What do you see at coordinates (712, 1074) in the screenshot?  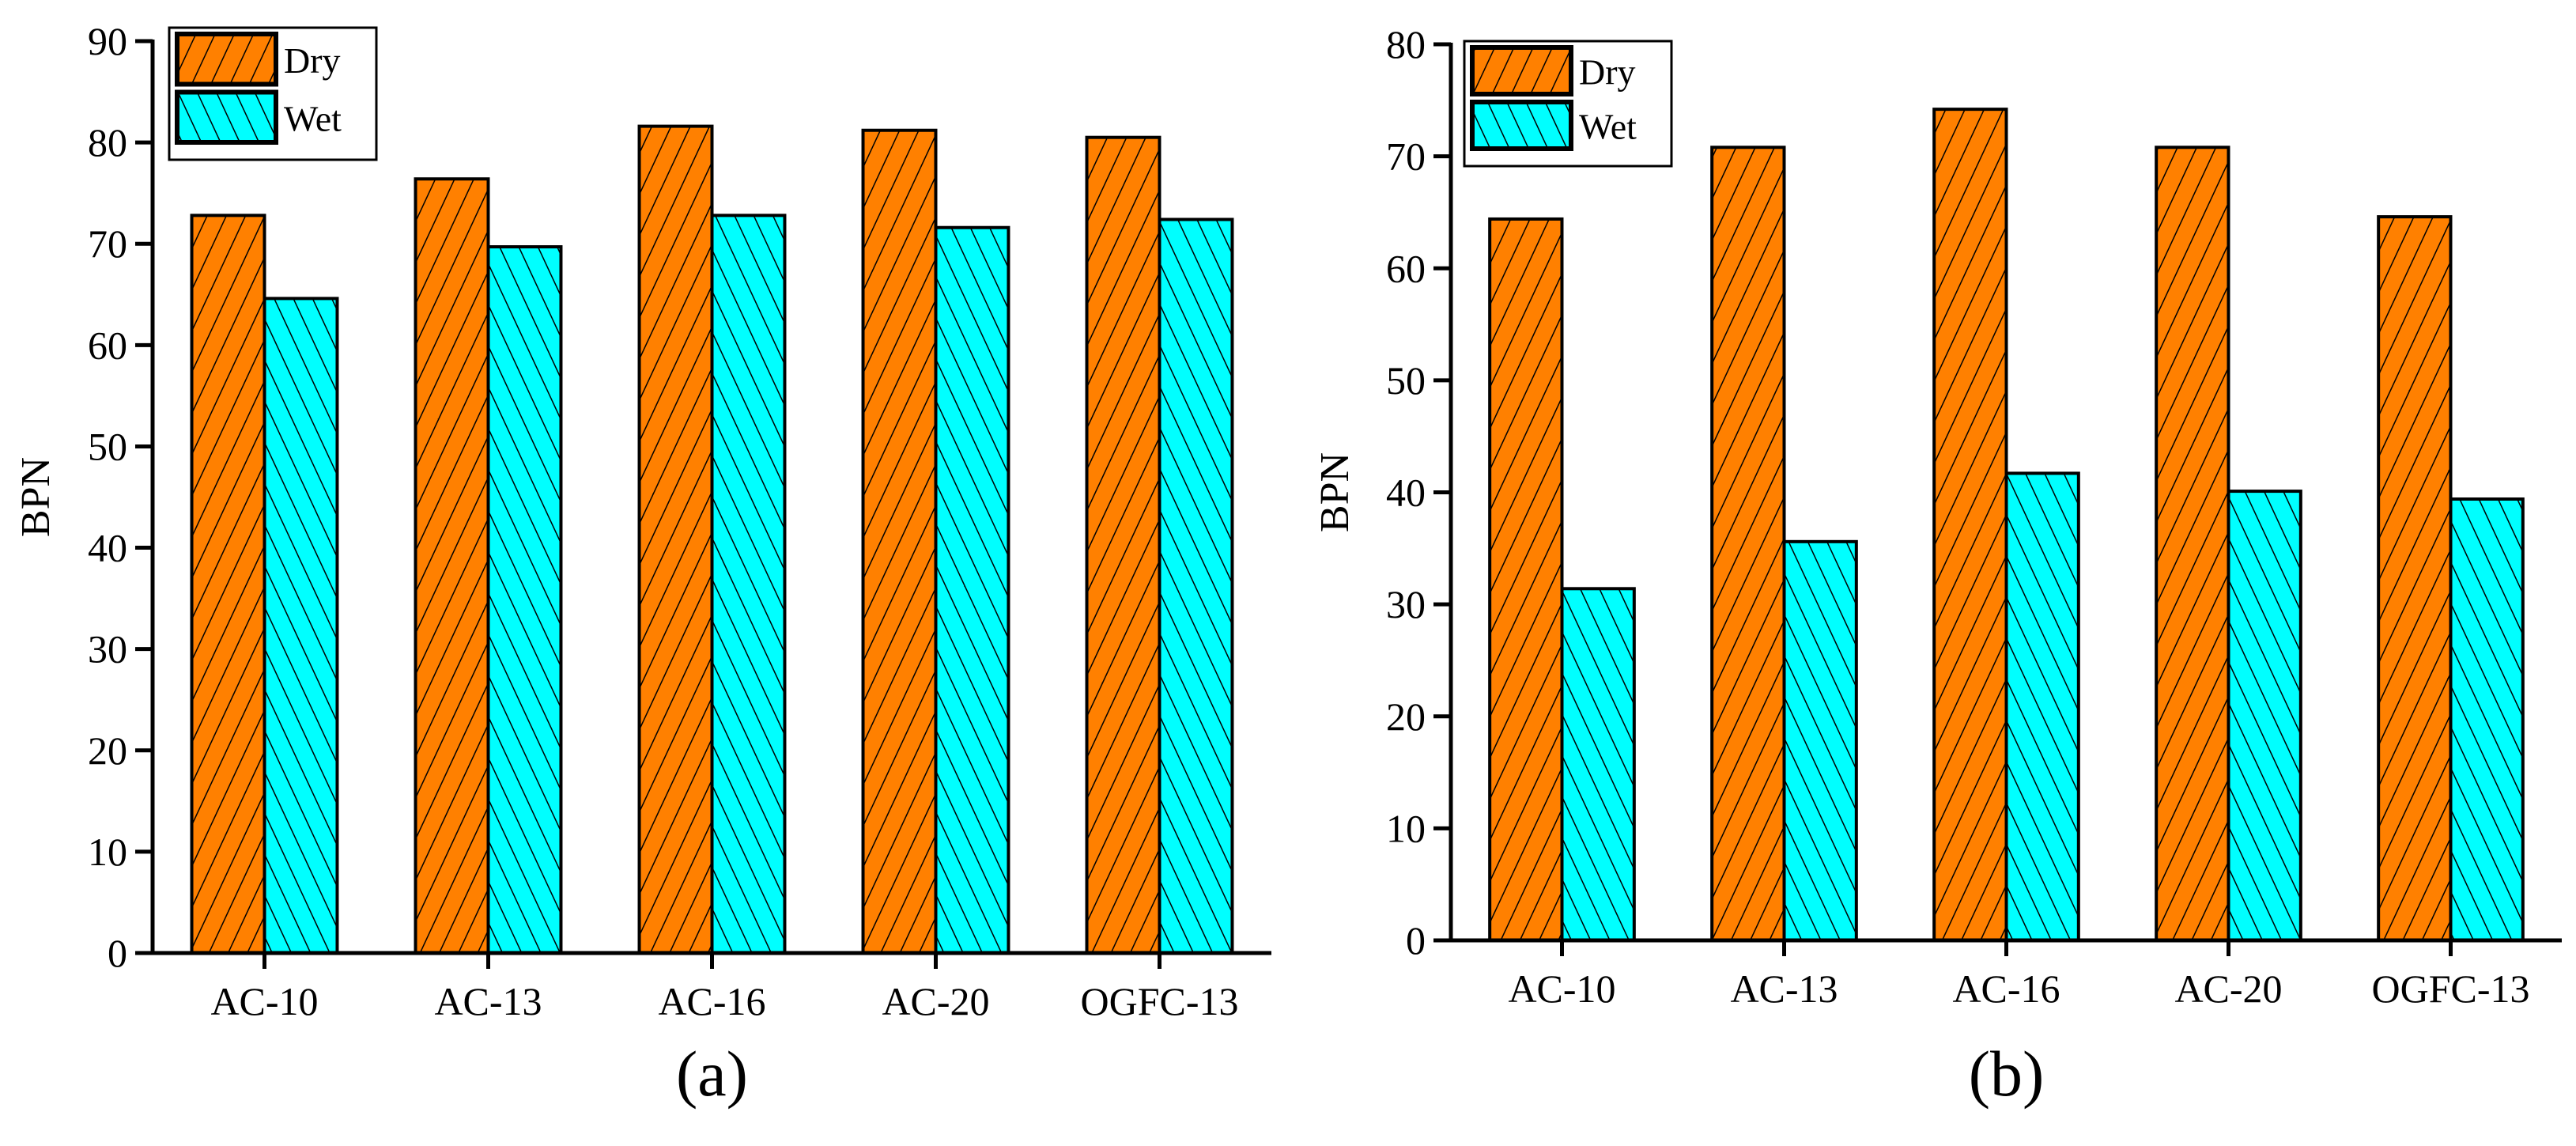 I see `panel-label: (a)` at bounding box center [712, 1074].